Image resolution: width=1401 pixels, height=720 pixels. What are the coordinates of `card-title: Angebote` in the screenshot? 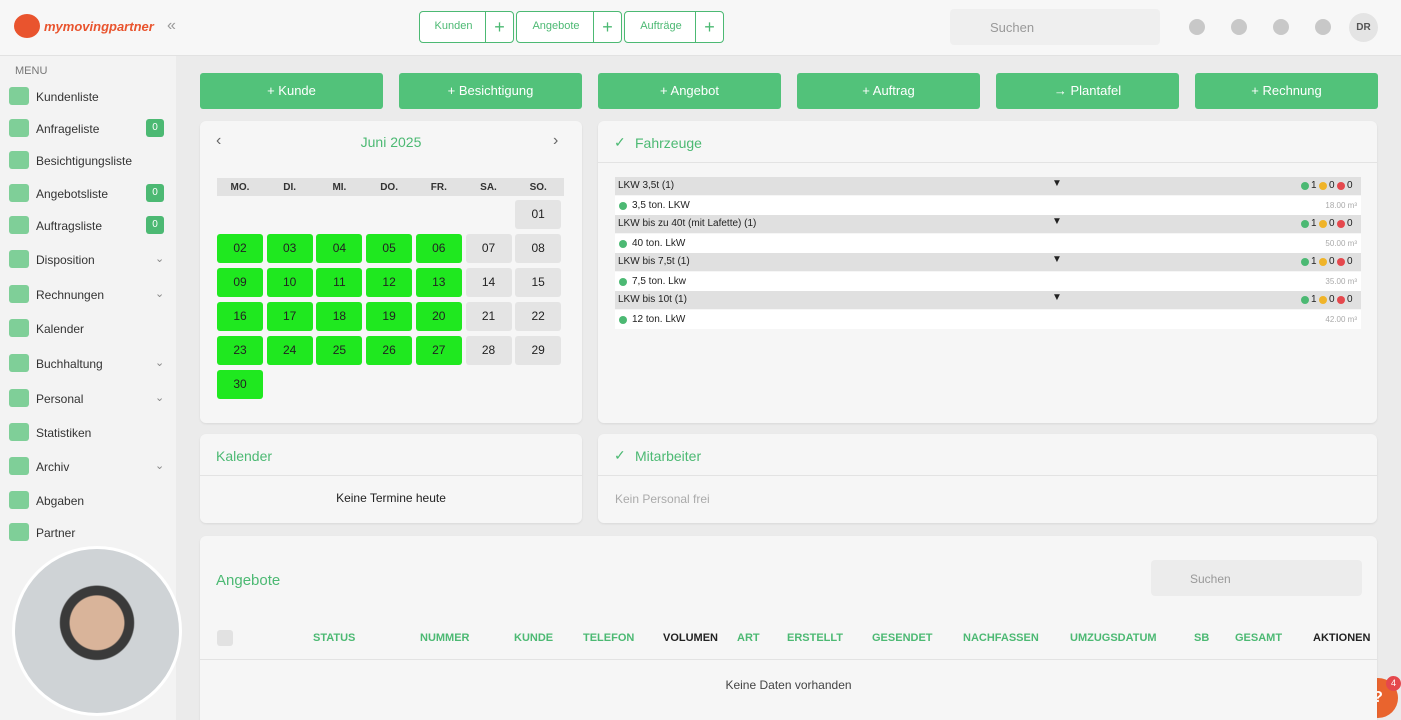 It's located at (248, 580).